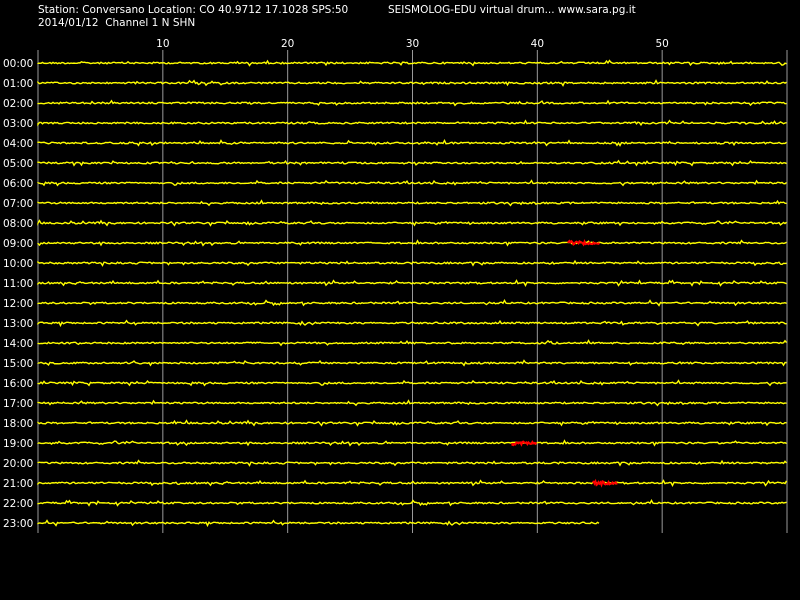 The height and width of the screenshot is (600, 800). Describe the element at coordinates (18, 304) in the screenshot. I see `row-time-label: 12:00` at that location.